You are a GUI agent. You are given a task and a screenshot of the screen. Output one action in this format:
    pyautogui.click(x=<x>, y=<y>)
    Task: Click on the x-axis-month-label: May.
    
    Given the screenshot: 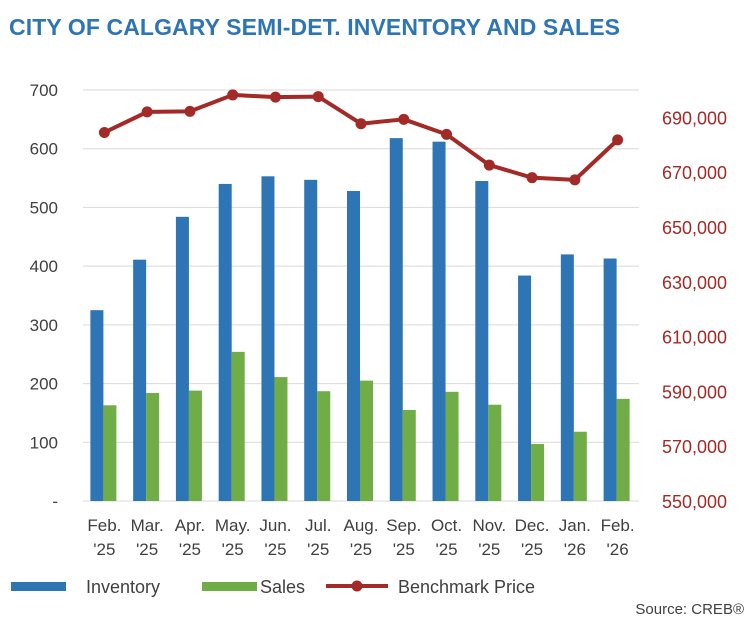 What is the action you would take?
    pyautogui.click(x=233, y=525)
    